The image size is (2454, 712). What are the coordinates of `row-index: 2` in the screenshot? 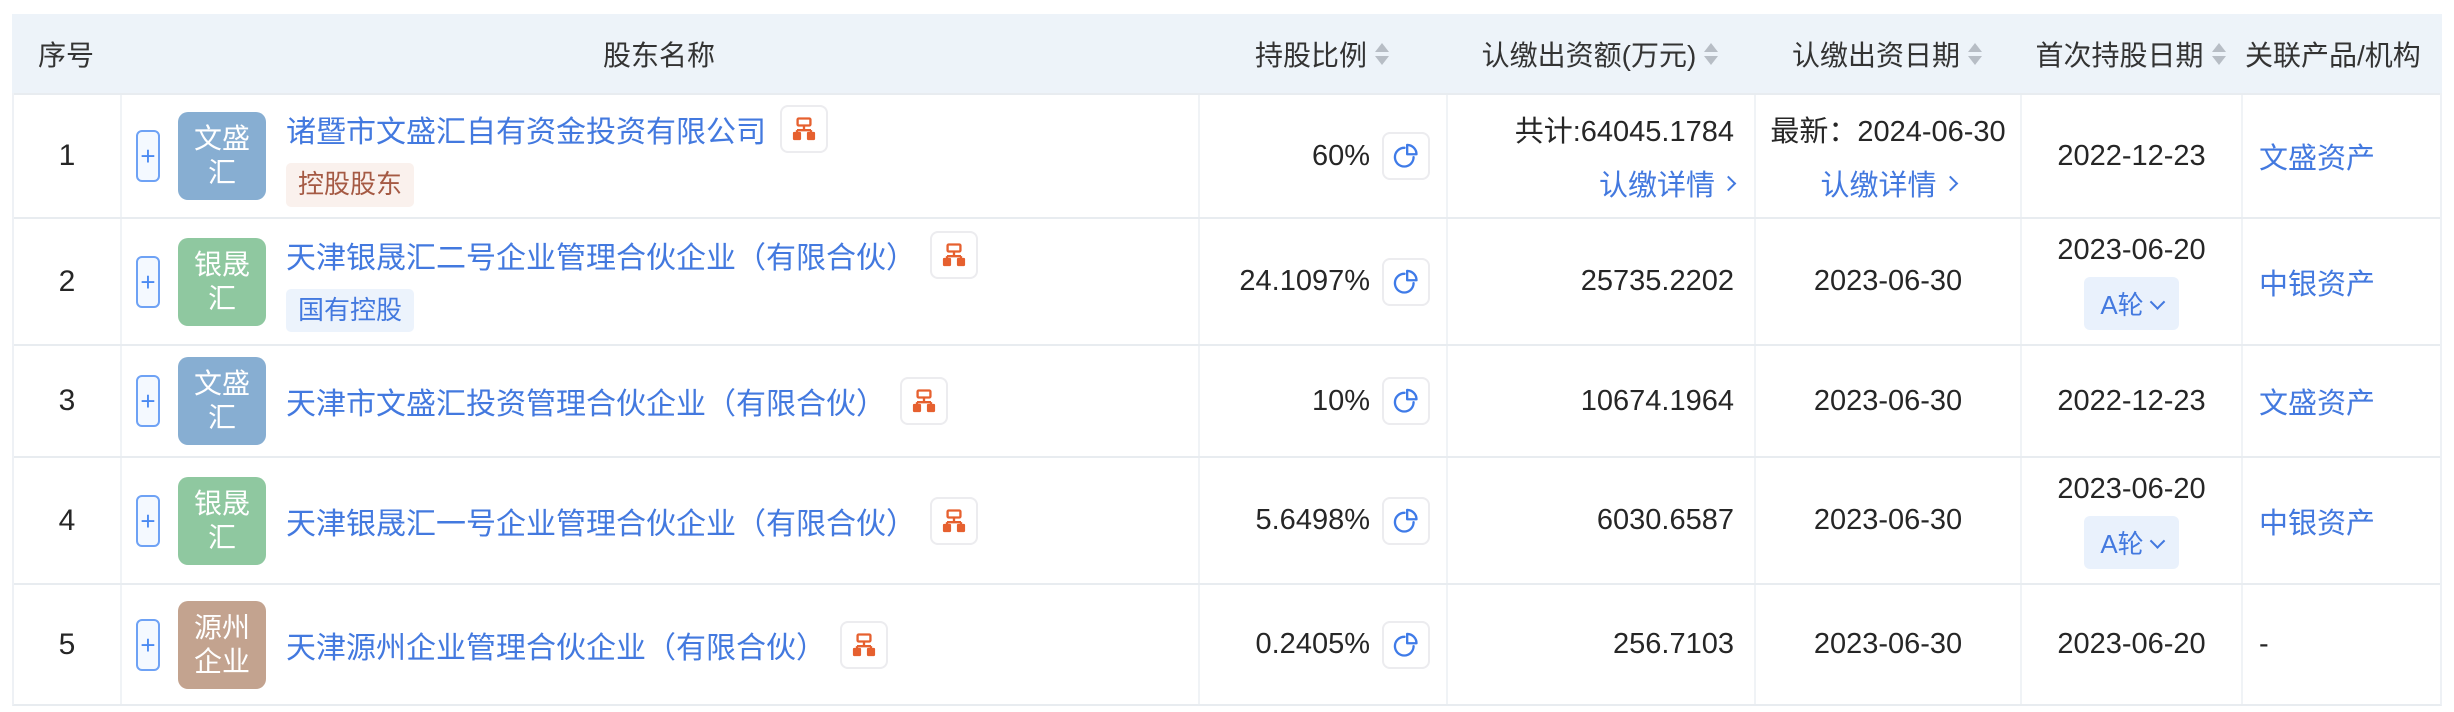 It's located at (68, 281).